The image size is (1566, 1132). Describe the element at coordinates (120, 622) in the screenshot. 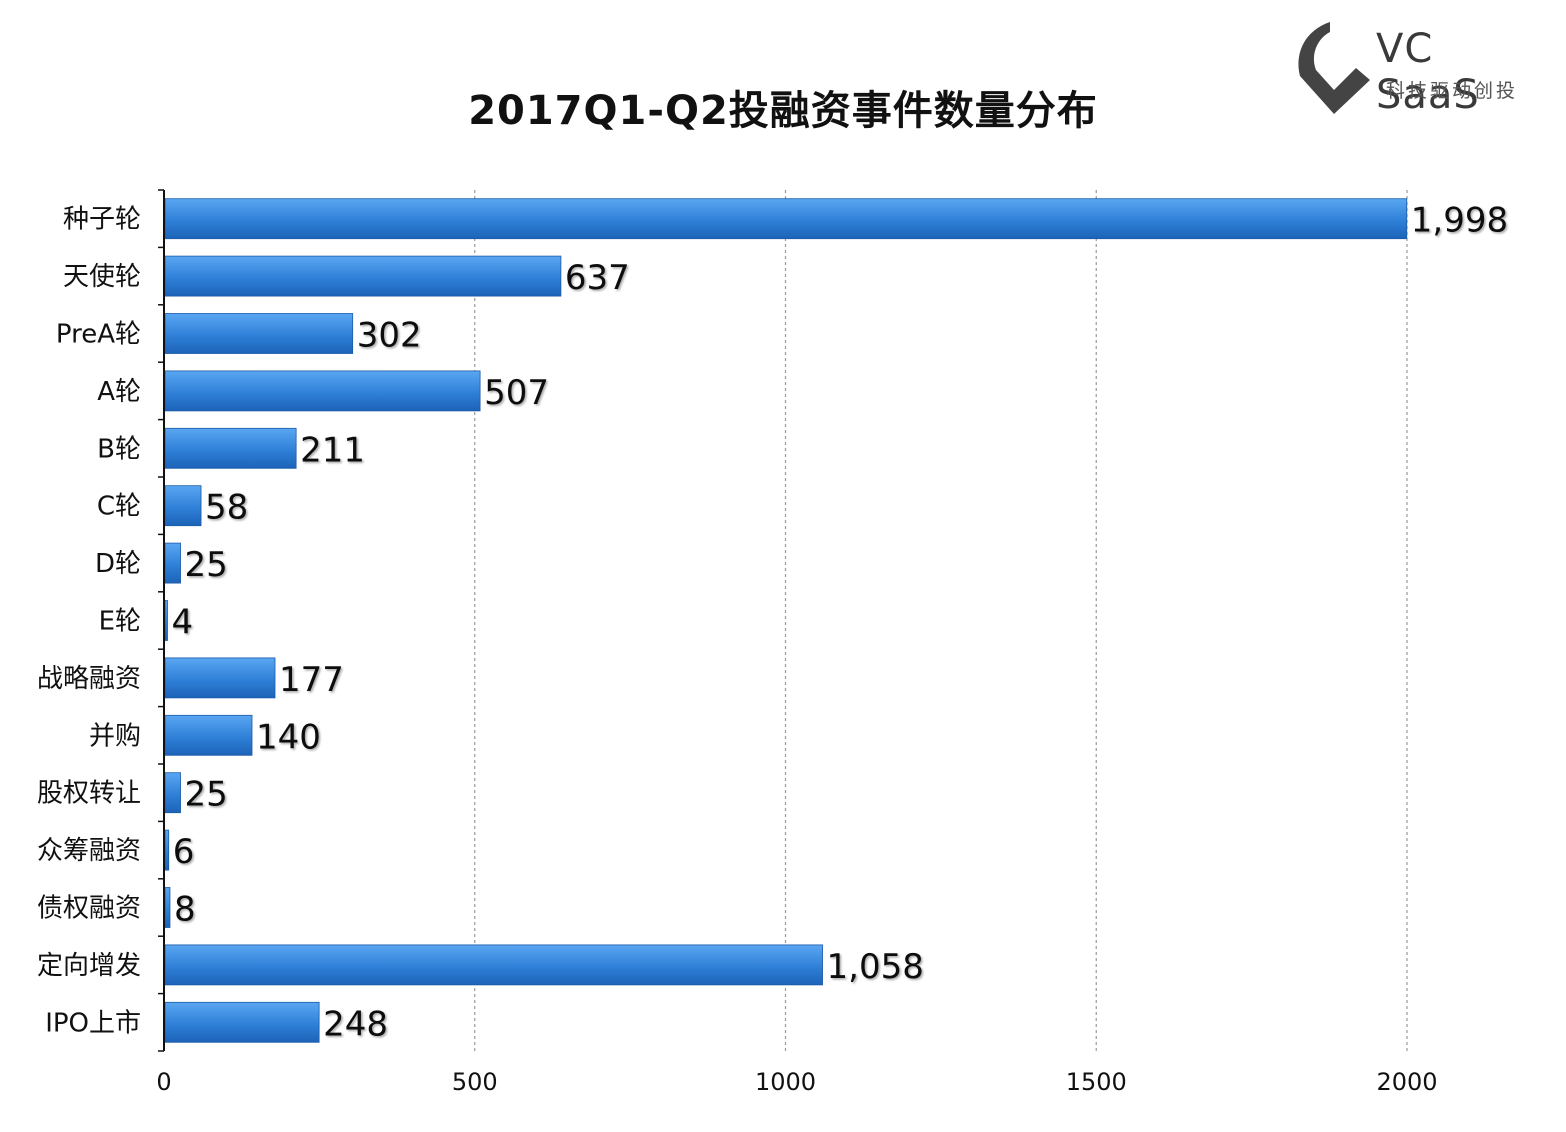

I see `y-category-label: E轮` at that location.